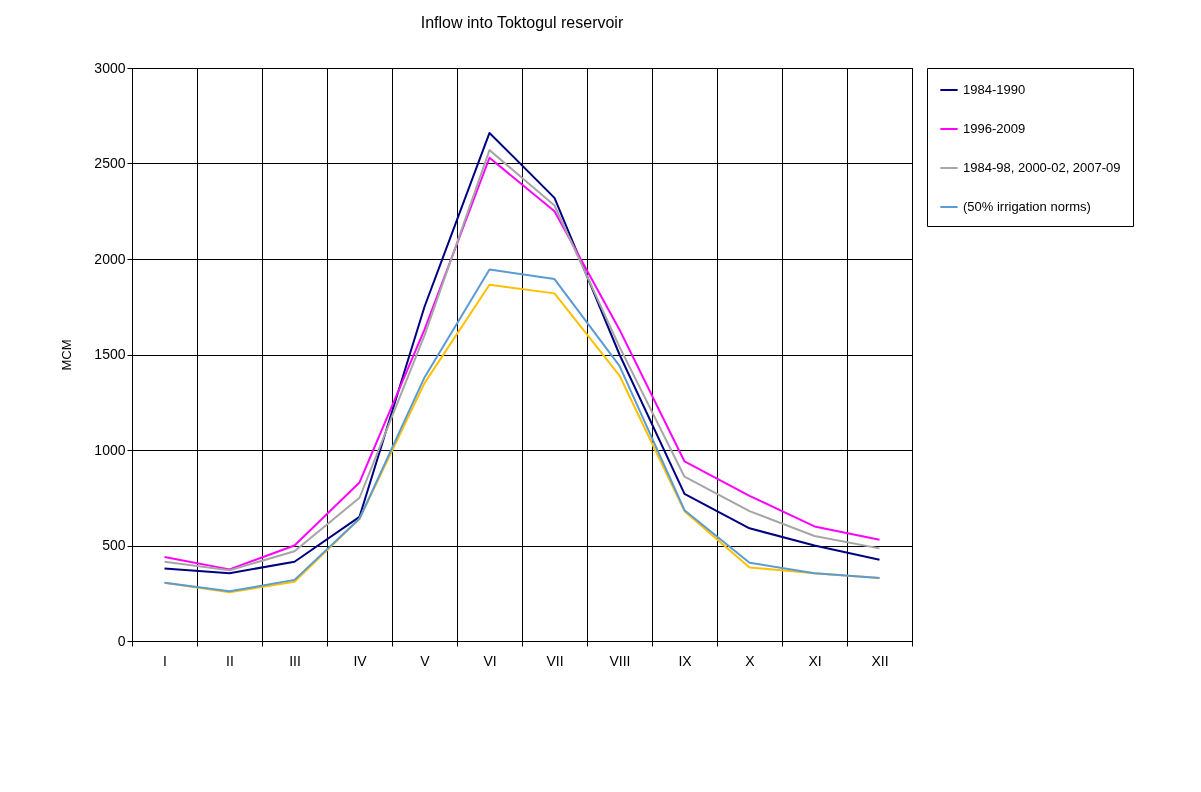 This screenshot has height=792, width=1201. I want to click on x-tick-label: IX, so click(685, 660).